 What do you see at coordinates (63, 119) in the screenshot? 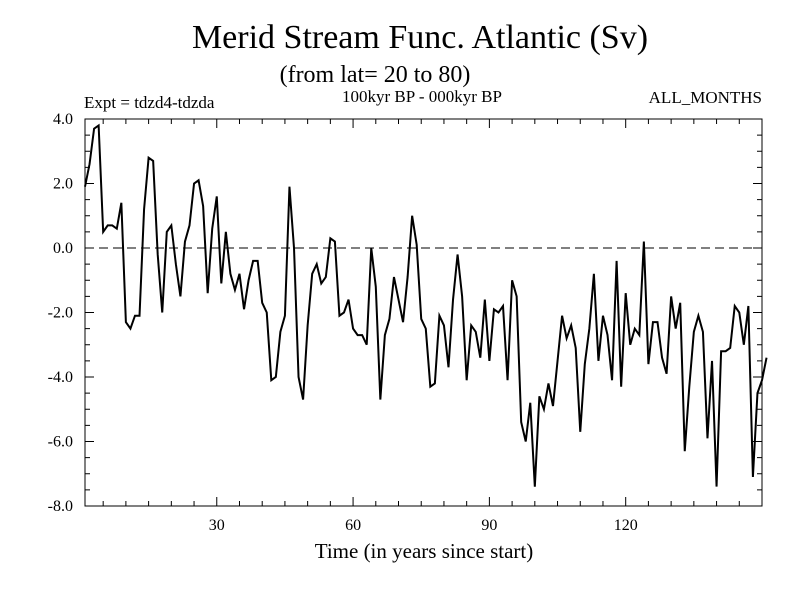
I see `y-tick-label: 4.0` at bounding box center [63, 119].